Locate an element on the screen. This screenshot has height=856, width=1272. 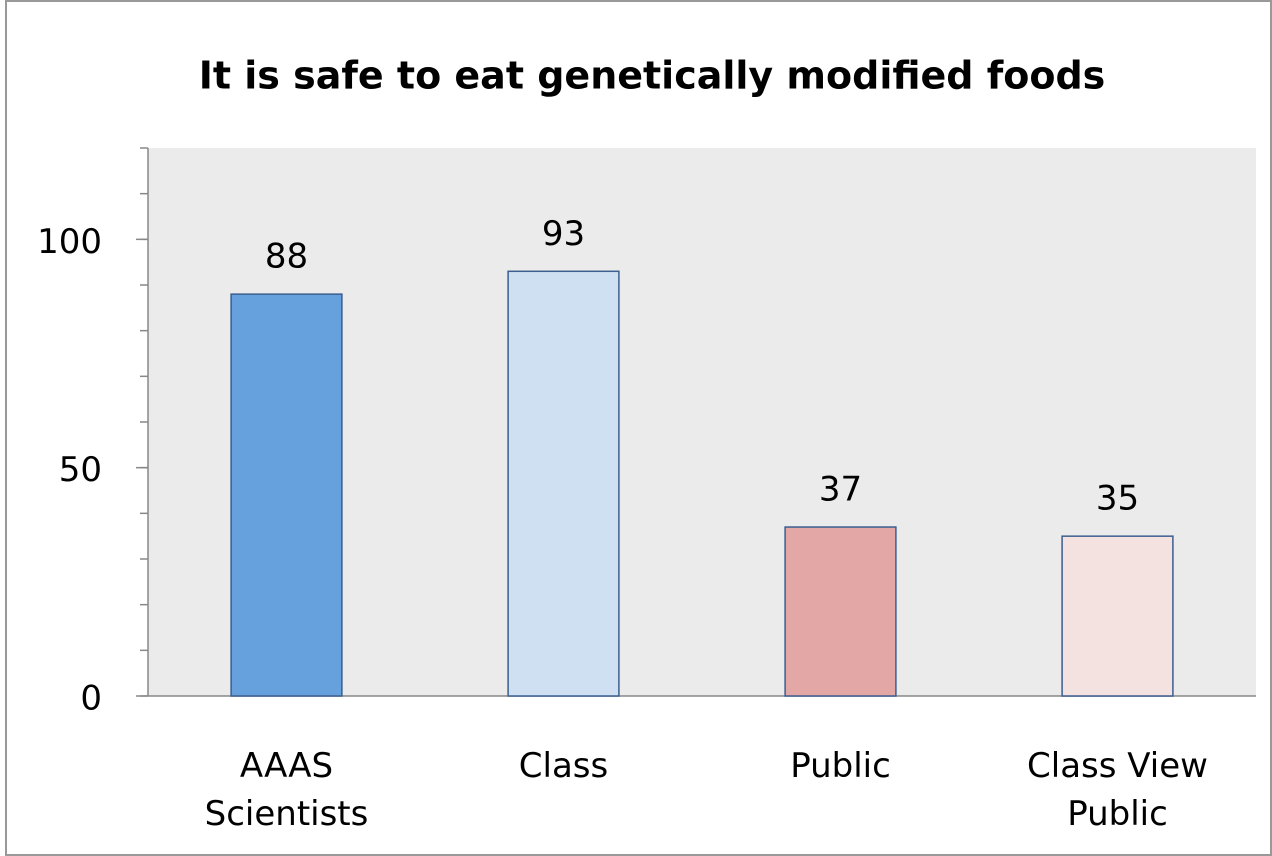
y-tick-label: 50 is located at coordinates (80, 470).